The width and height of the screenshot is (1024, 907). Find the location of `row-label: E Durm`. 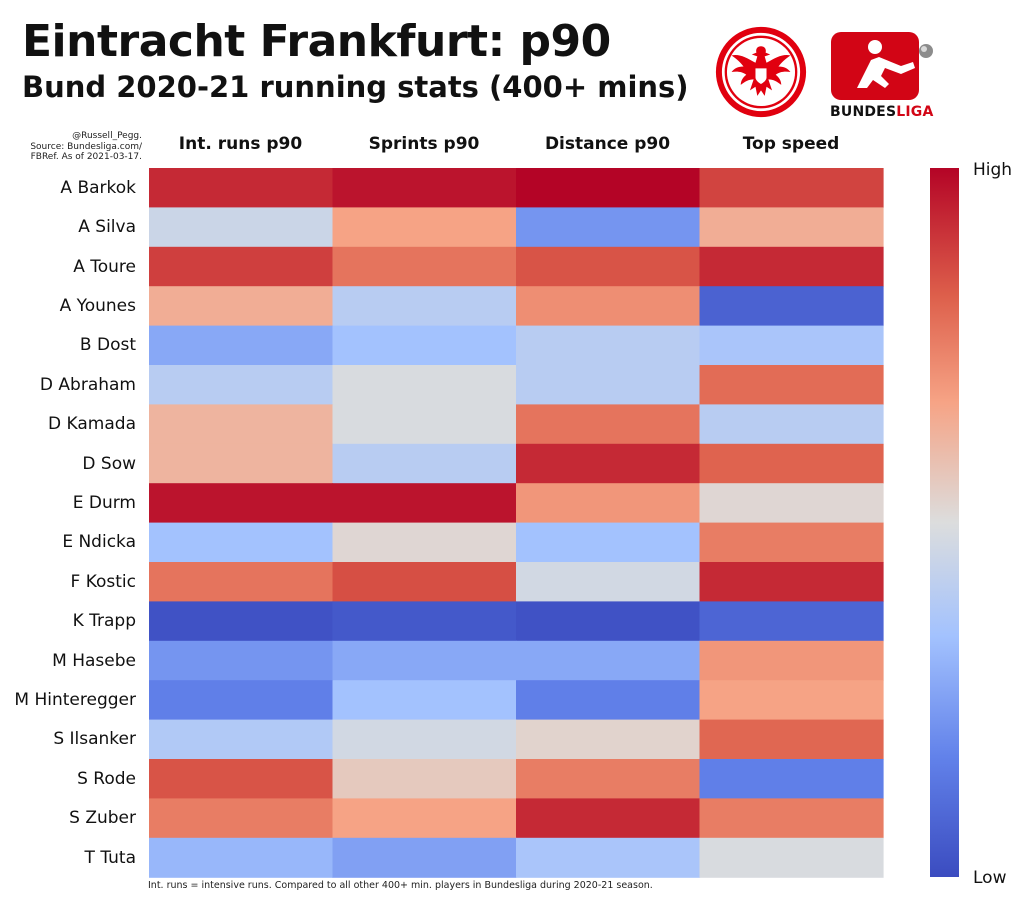

row-label: E Durm is located at coordinates (104, 502).